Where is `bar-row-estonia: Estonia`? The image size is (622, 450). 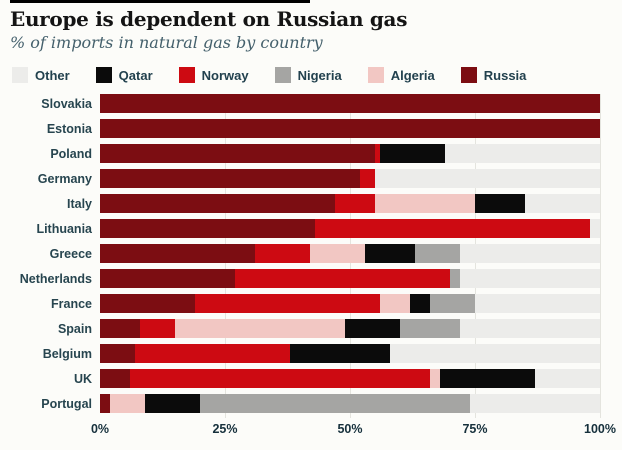 bar-row-estonia: Estonia is located at coordinates (311, 128).